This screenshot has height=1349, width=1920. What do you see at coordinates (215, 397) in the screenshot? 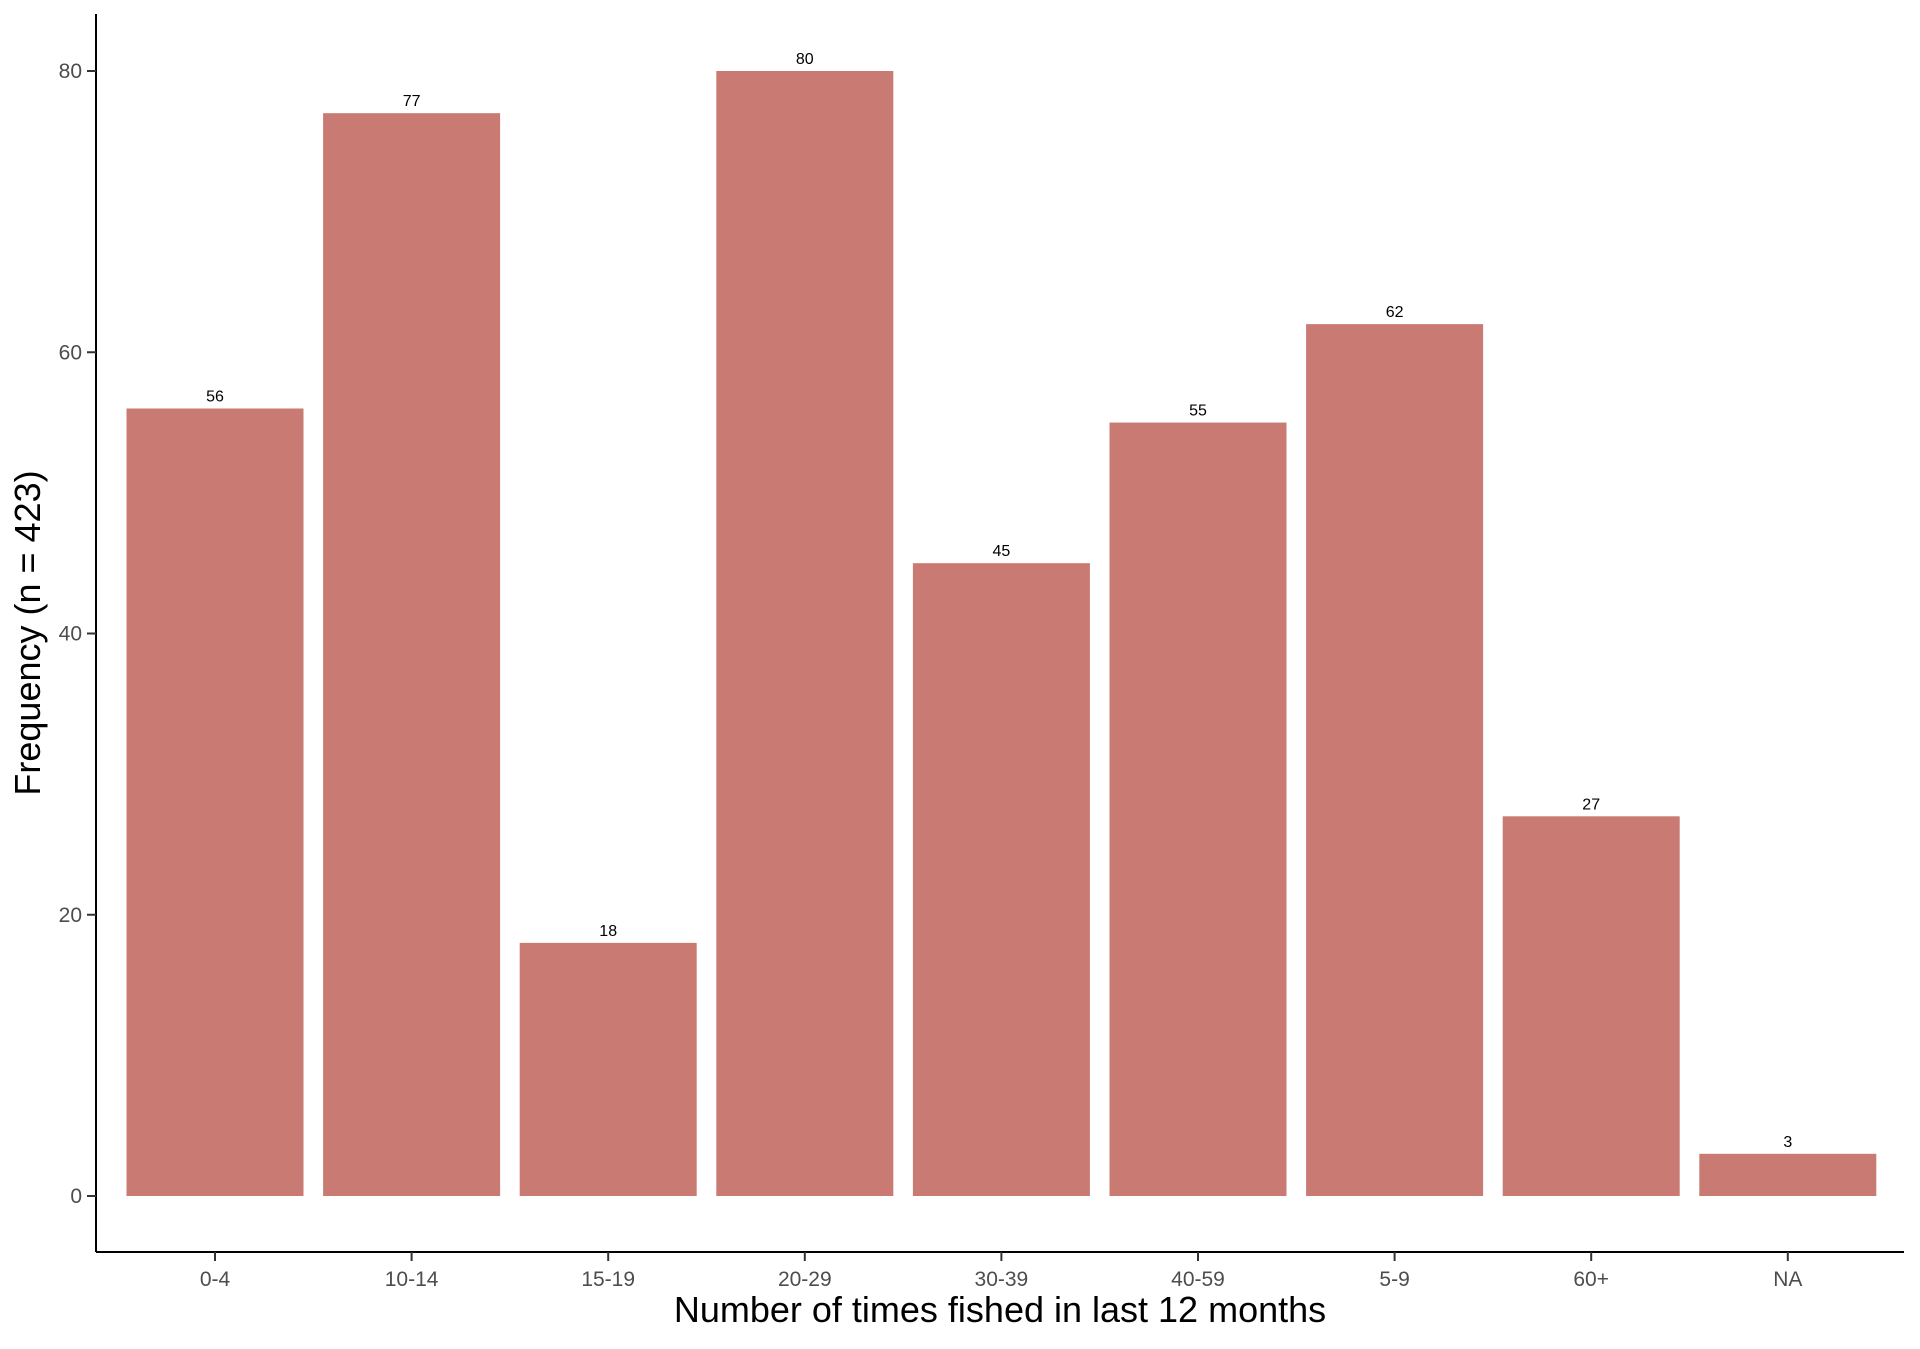
I see `bar-value-label-0-4: 56` at bounding box center [215, 397].